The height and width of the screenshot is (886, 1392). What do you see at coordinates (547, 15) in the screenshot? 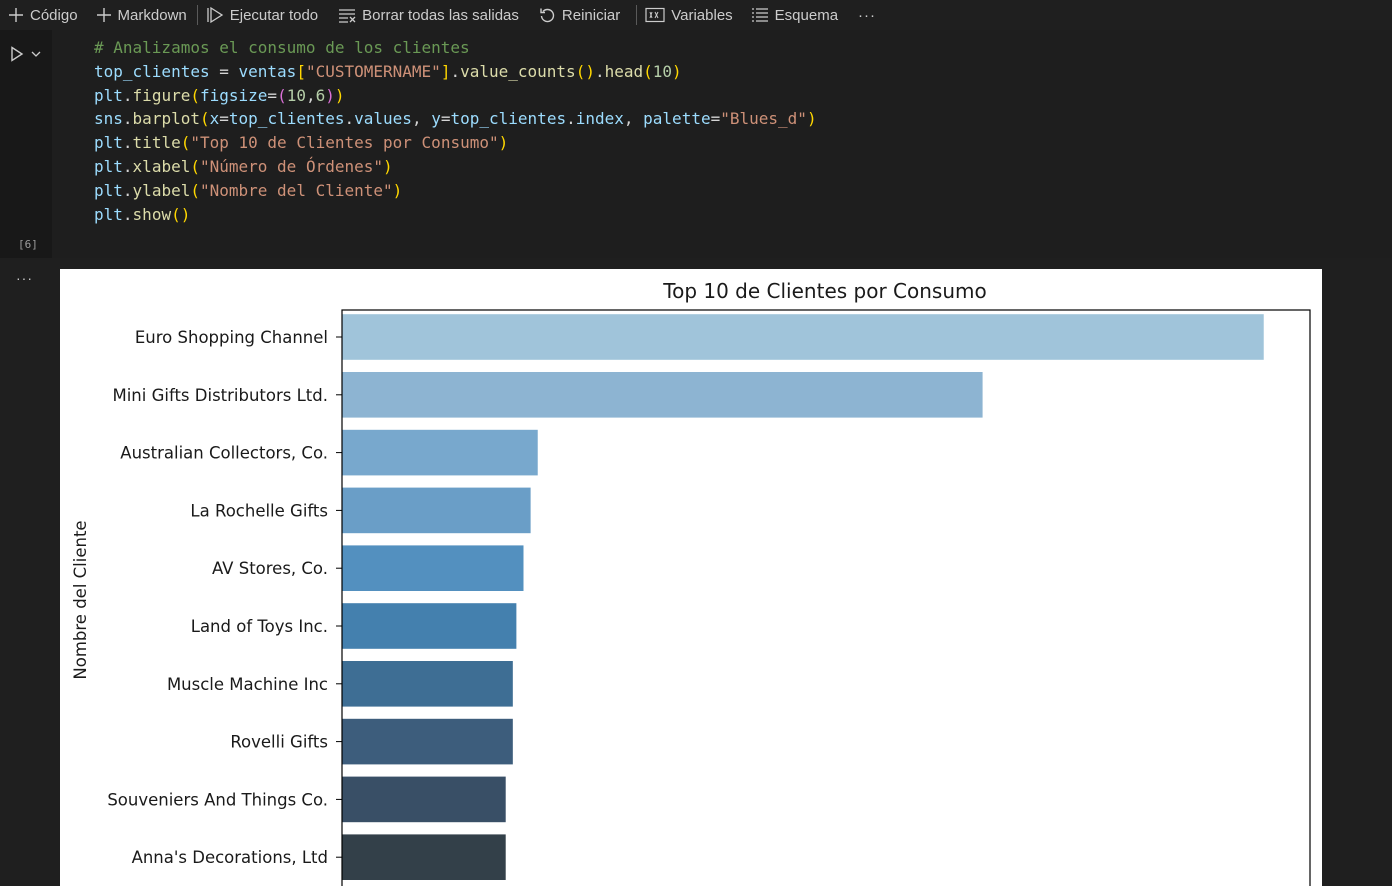
I see `restart-icon` at bounding box center [547, 15].